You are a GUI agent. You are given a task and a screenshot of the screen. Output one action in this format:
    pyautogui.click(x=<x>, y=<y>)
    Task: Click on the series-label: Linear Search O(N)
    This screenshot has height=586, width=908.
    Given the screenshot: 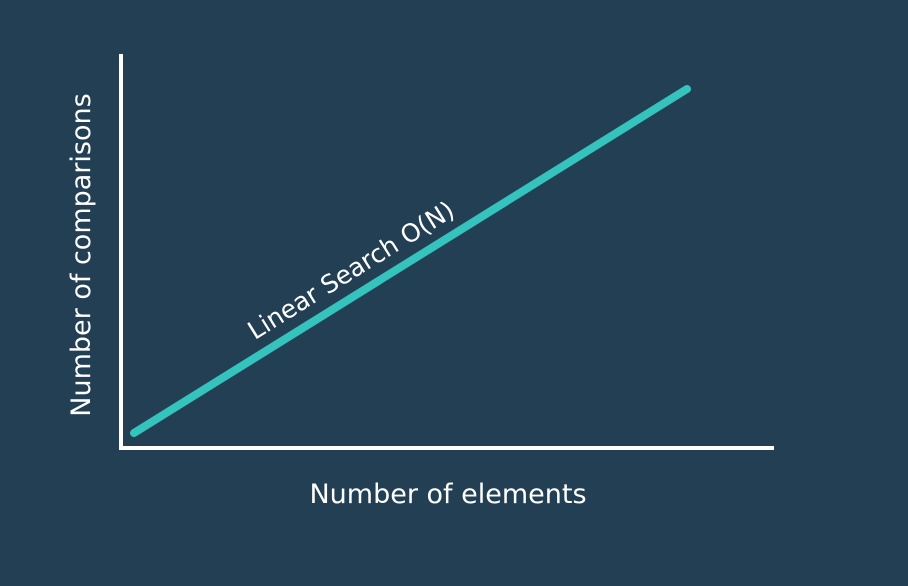 What is the action you would take?
    pyautogui.click(x=351, y=270)
    